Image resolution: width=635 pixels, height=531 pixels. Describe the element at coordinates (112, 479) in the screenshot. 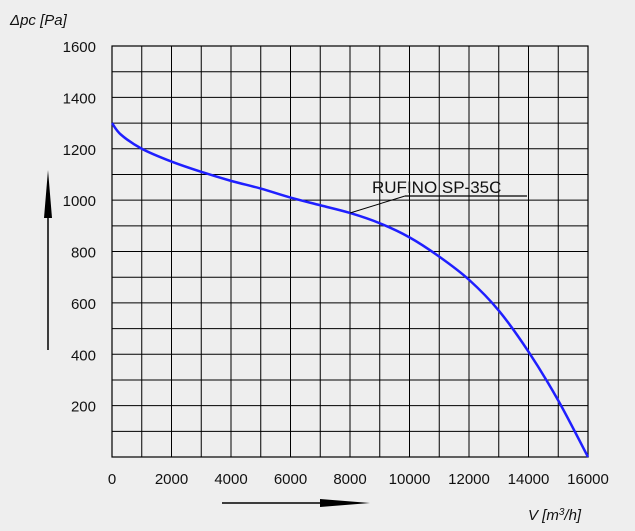

I see `x-tick-label: 0` at that location.